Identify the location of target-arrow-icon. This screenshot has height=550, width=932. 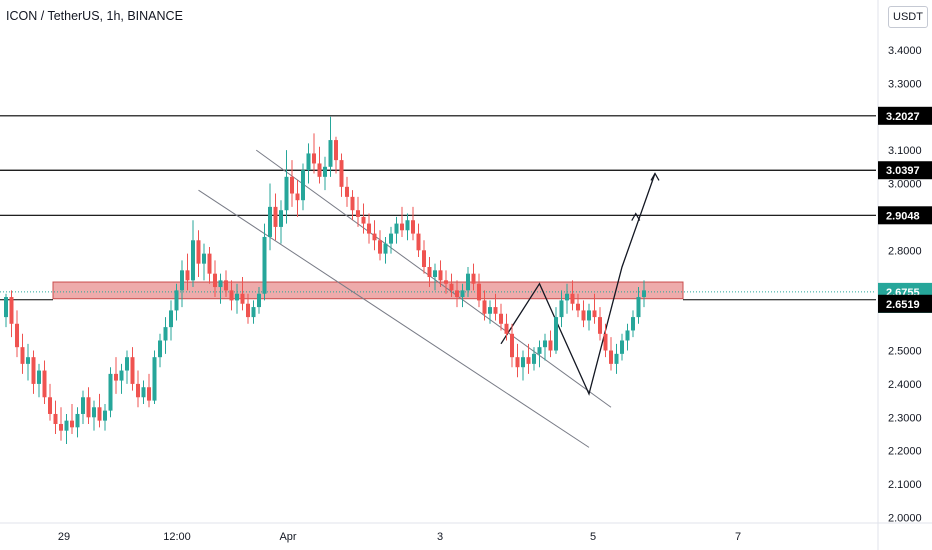
(636, 216).